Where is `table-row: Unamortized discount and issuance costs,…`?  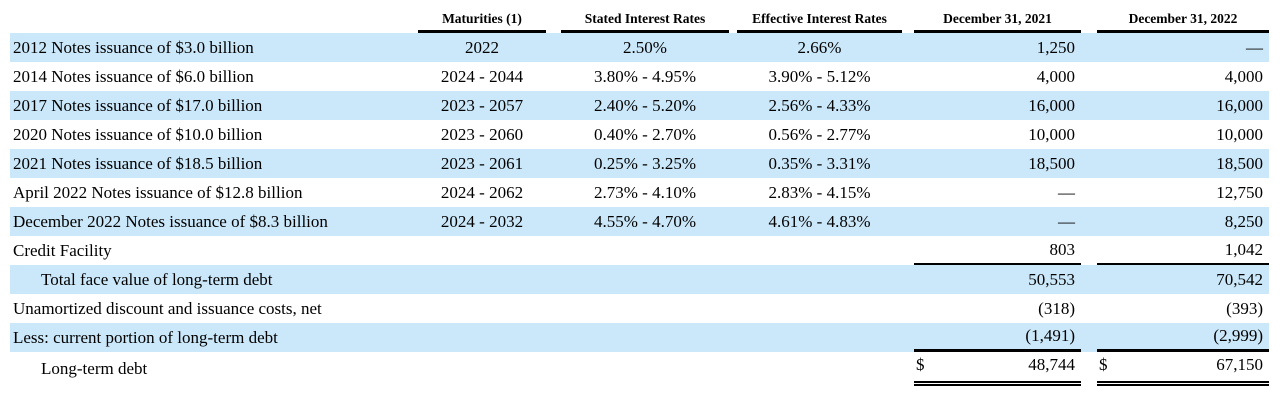
table-row: Unamortized discount and issuance costs,… is located at coordinates (639, 308).